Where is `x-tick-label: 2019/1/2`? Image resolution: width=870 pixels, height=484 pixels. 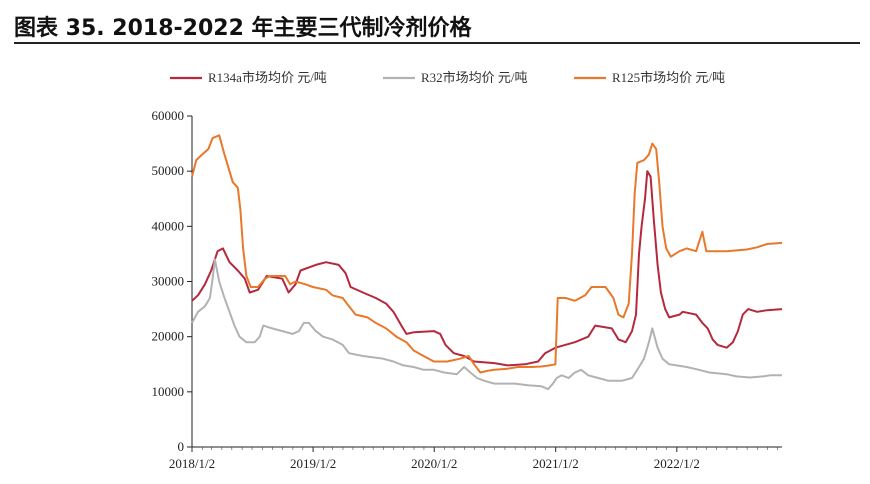
x-tick-label: 2019/1/2 is located at coordinates (313, 463).